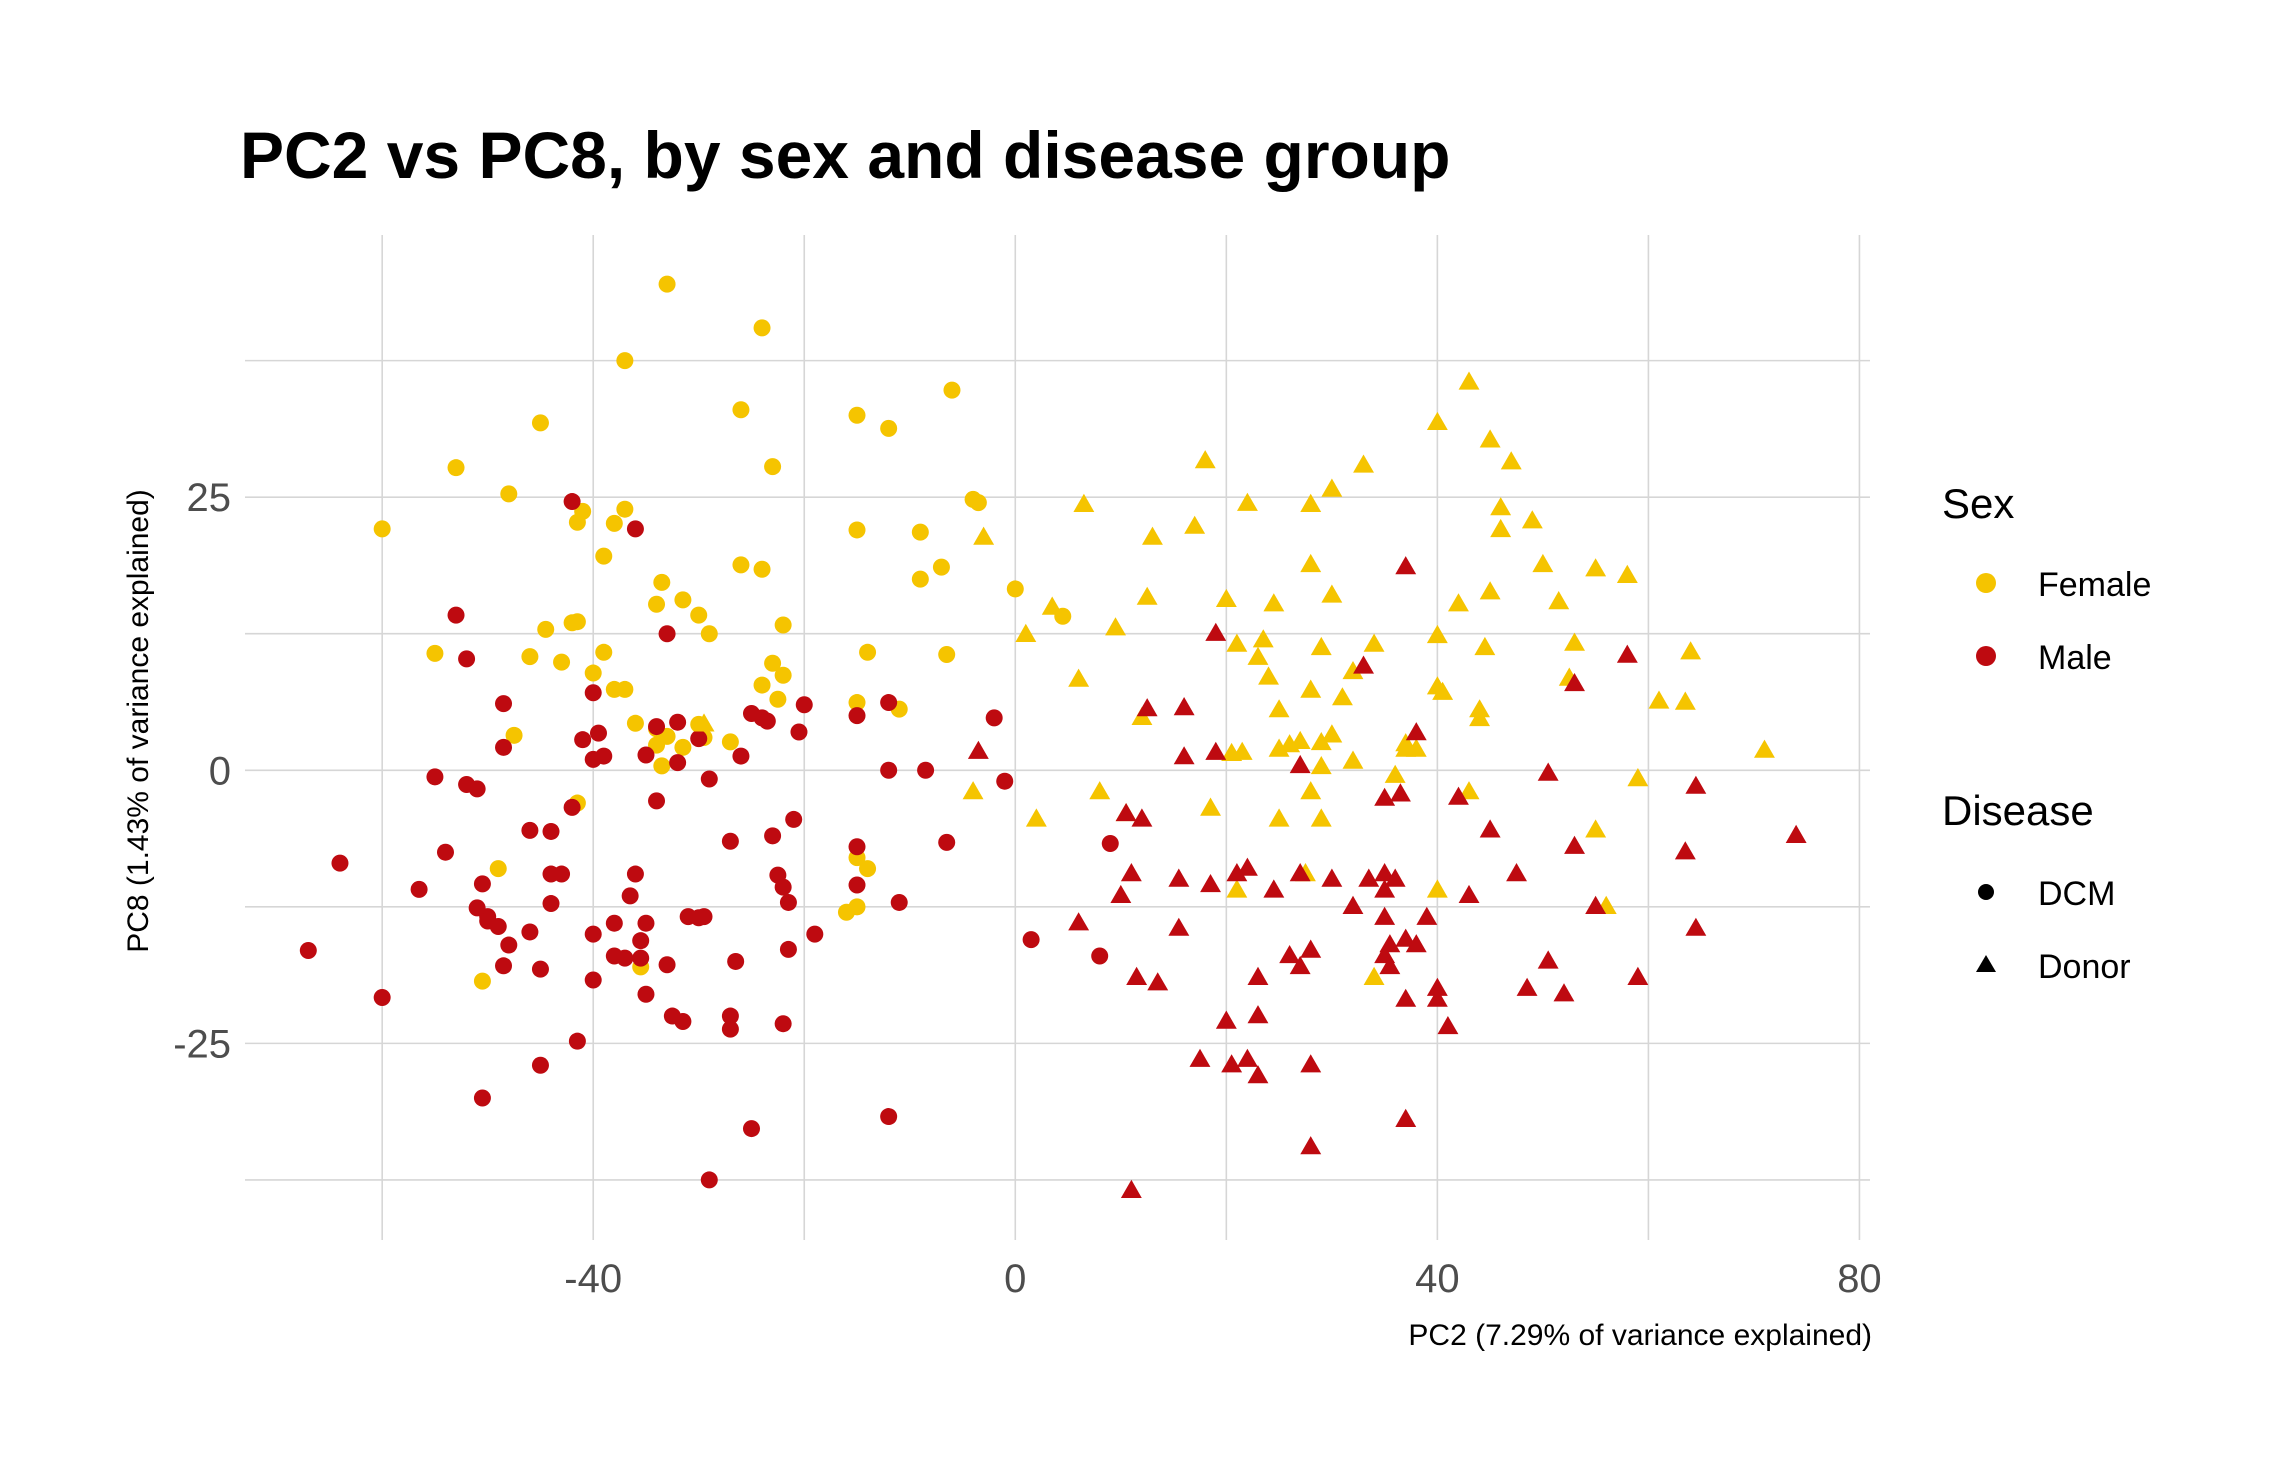 The width and height of the screenshot is (2279, 1462). I want to click on legend: Sex Female Male Disease DCM Donor, so click(2046, 733).